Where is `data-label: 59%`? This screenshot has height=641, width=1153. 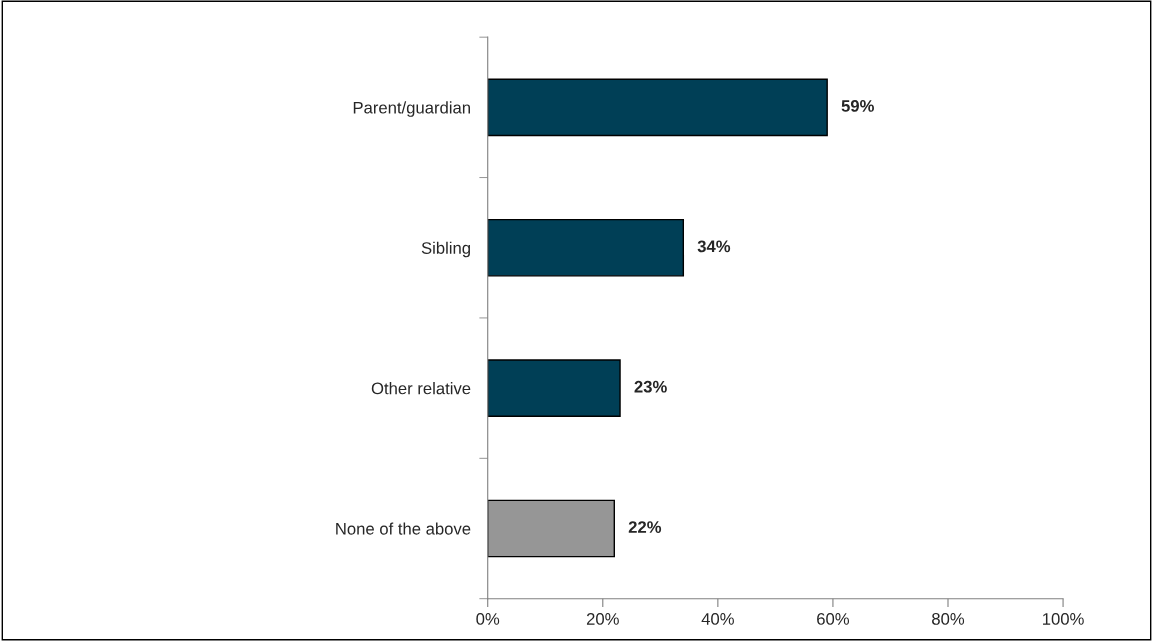
data-label: 59% is located at coordinates (857, 106).